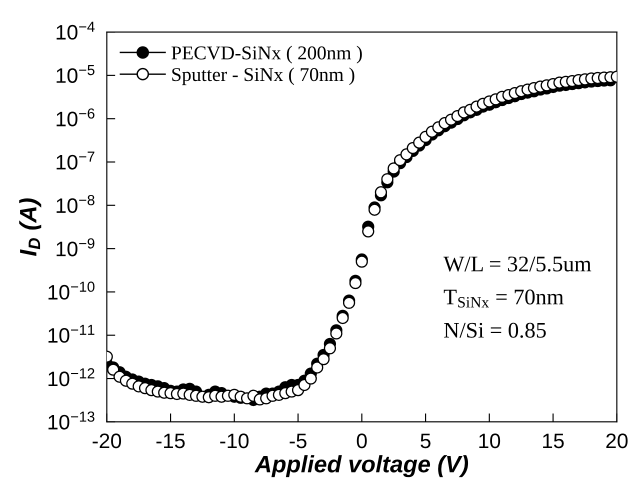  What do you see at coordinates (504, 299) in the screenshot?
I see `annotation: T$_{SiNx}$ = 70nm` at bounding box center [504, 299].